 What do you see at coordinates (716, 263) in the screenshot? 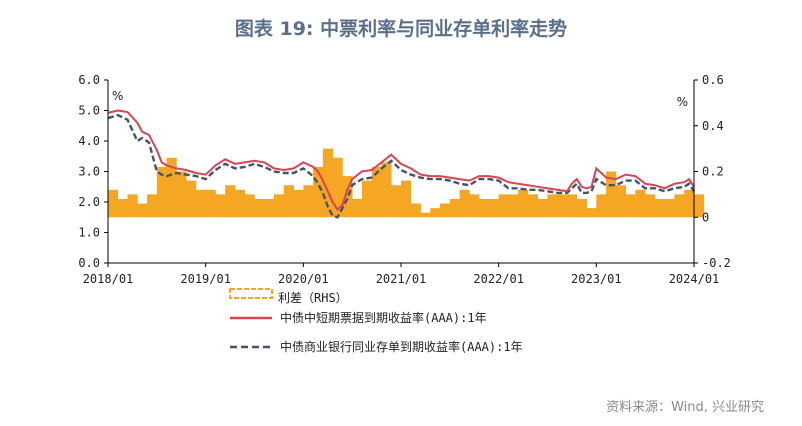
I see `right-tick-label: -0.2` at bounding box center [716, 263].